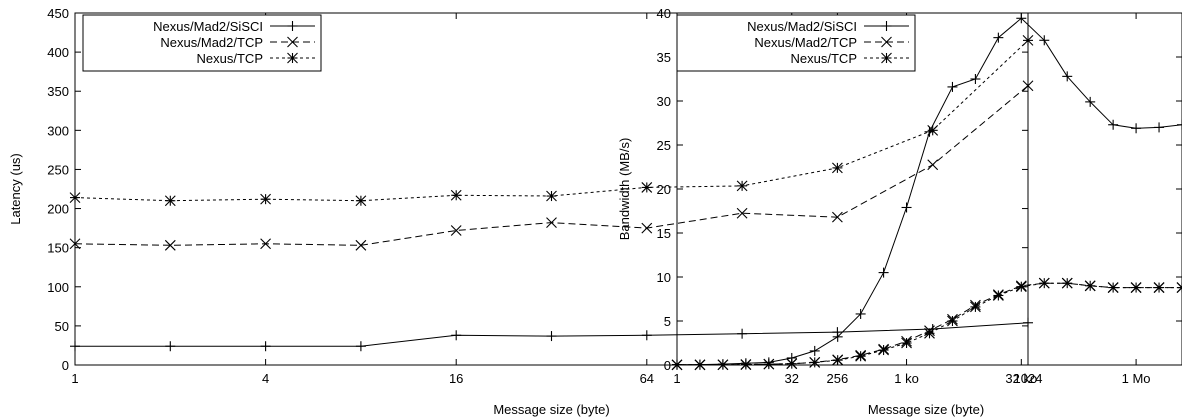 The height and width of the screenshot is (419, 1182). I want to click on data-point-d1, so click(1179, 285).